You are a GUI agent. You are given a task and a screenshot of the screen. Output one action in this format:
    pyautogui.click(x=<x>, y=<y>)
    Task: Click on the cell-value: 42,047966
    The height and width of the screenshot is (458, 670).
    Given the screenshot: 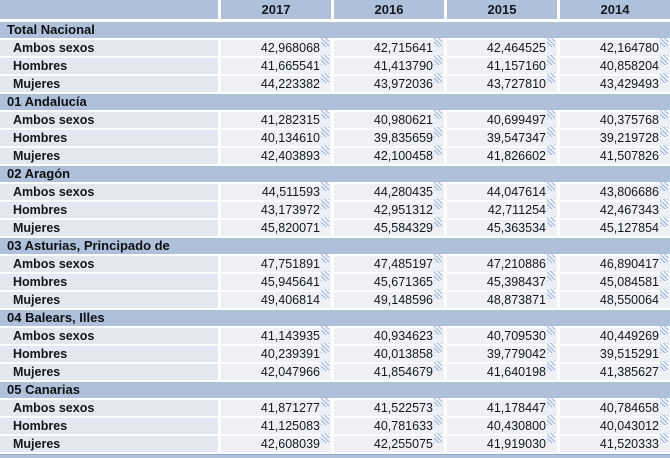 What is the action you would take?
    pyautogui.click(x=290, y=372)
    